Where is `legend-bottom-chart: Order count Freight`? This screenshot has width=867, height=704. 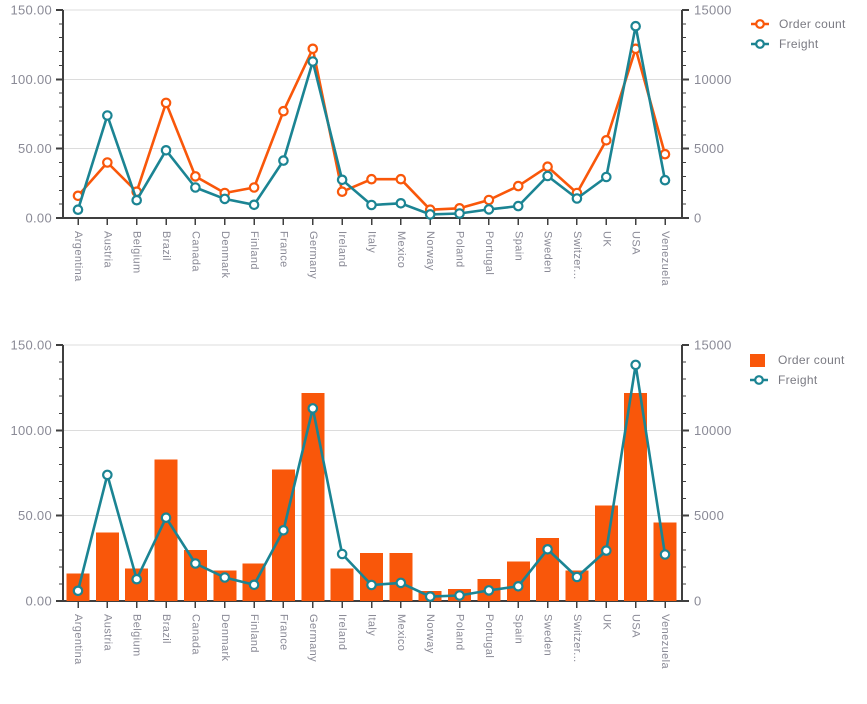
legend-bottom-chart: Order count Freight is located at coordinates (797, 370).